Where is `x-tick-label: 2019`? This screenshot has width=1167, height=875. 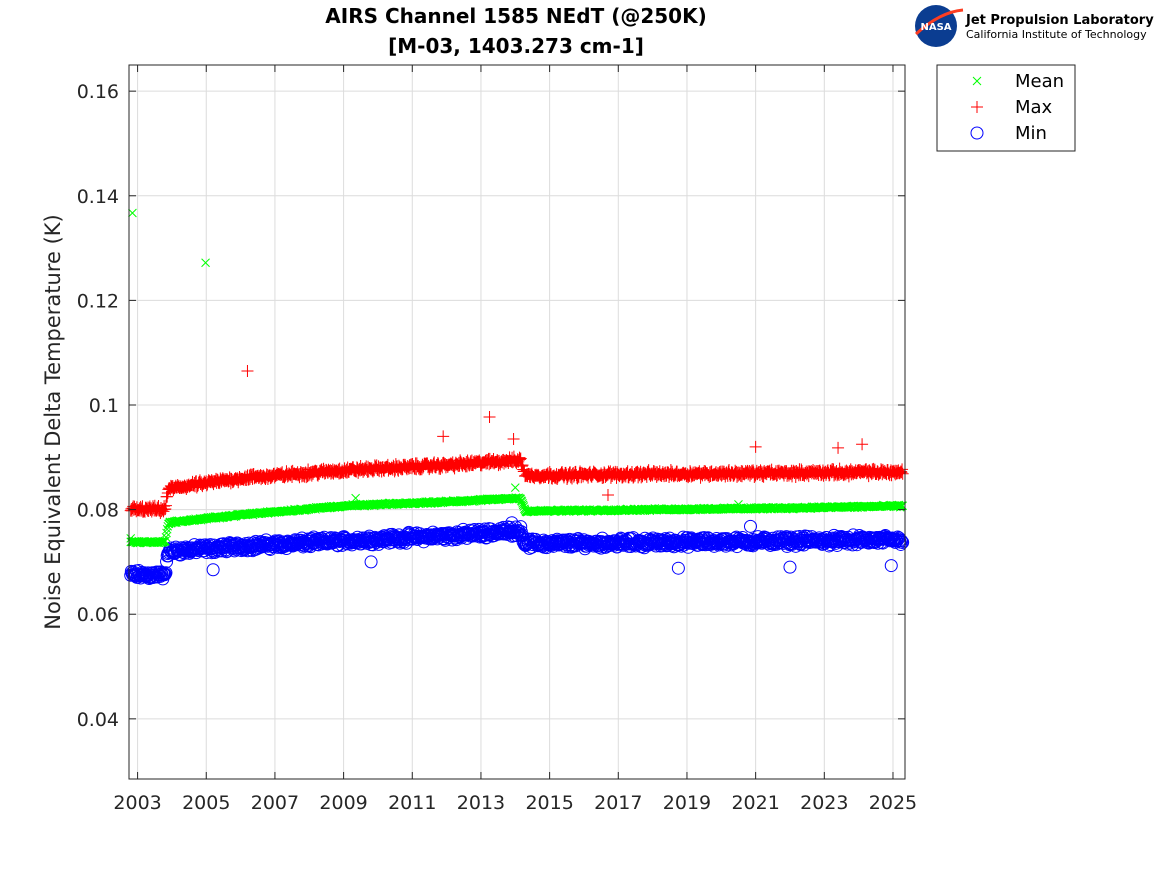
x-tick-label: 2019 is located at coordinates (687, 803).